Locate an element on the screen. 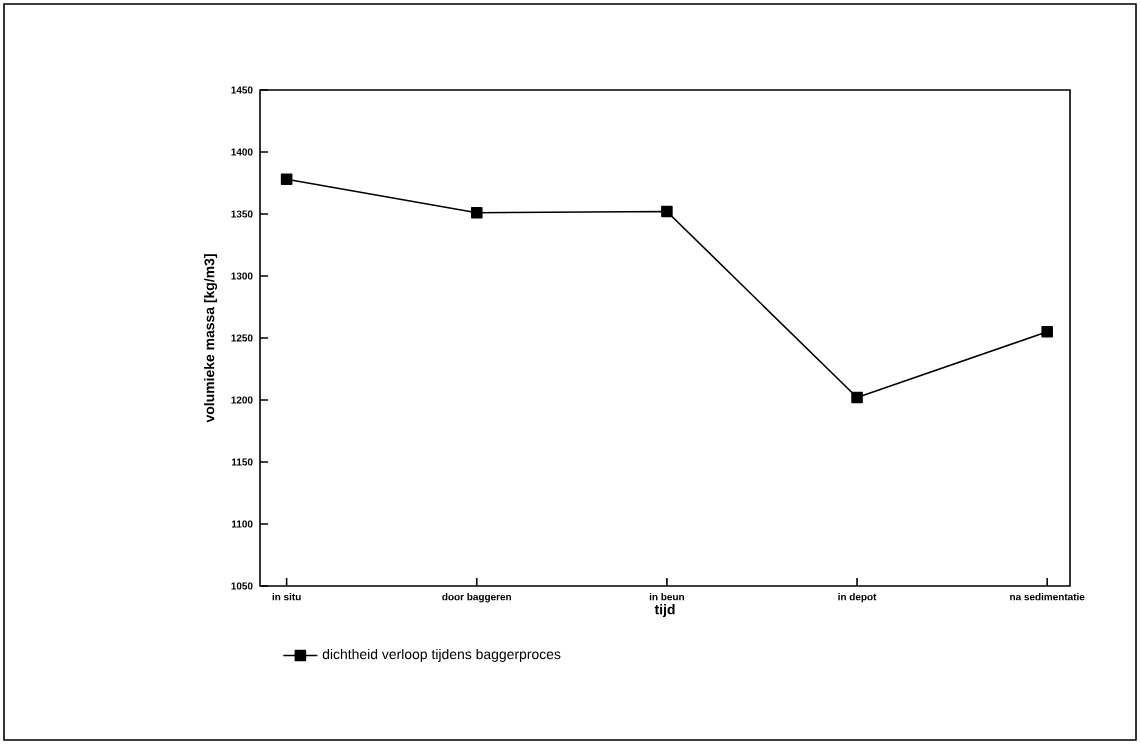  x-tick-label: door baggeren is located at coordinates (477, 598).